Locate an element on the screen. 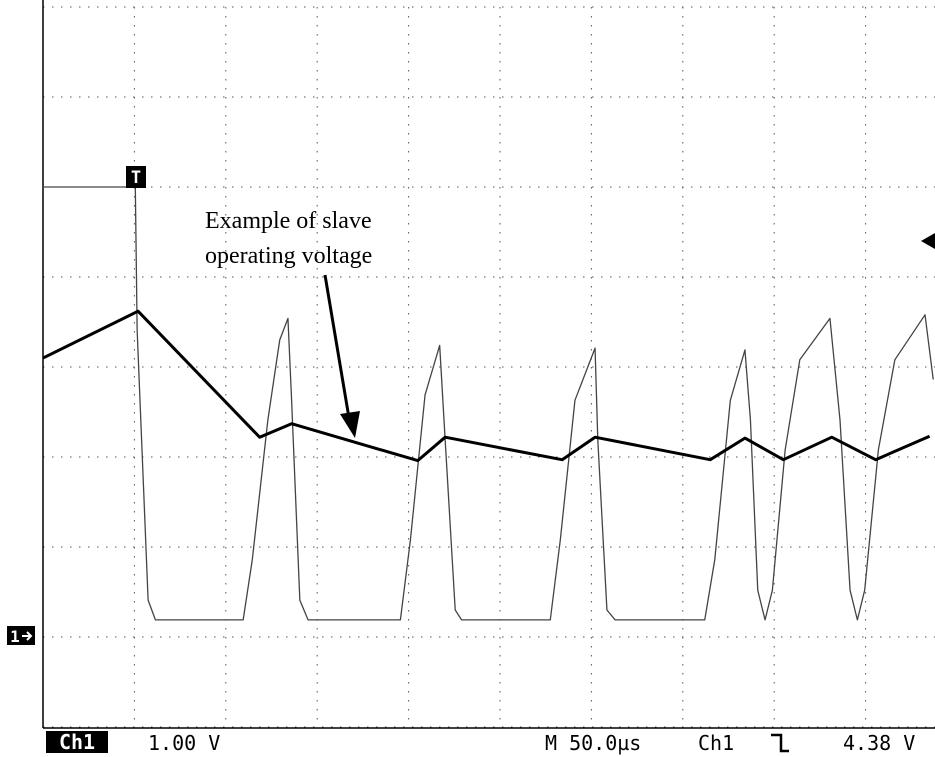 The height and width of the screenshot is (757, 935). annotation-line: operating voltage is located at coordinates (288, 256).